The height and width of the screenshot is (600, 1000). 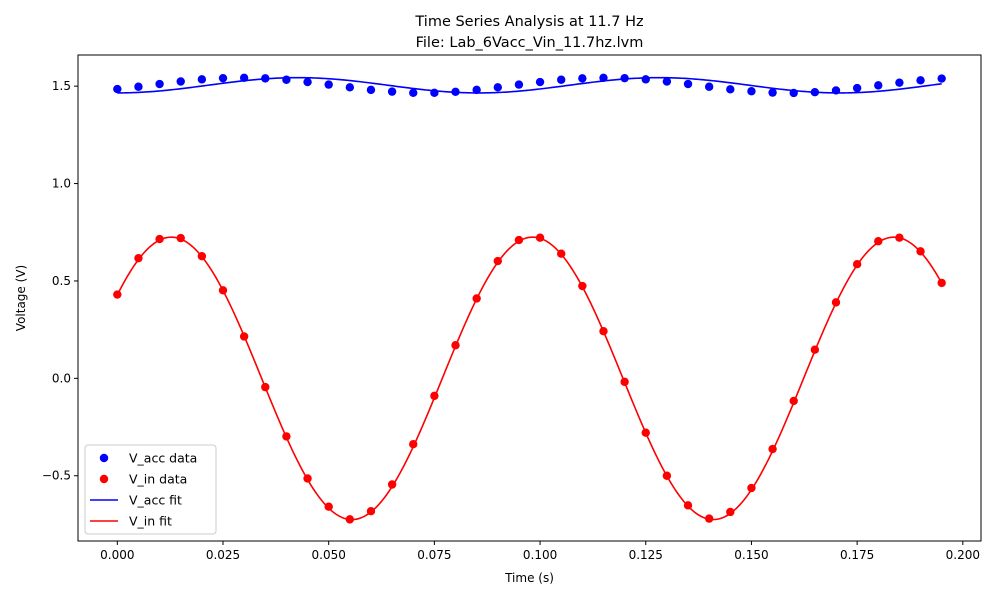 What do you see at coordinates (163, 458) in the screenshot?
I see `legend-label: V_acc data` at bounding box center [163, 458].